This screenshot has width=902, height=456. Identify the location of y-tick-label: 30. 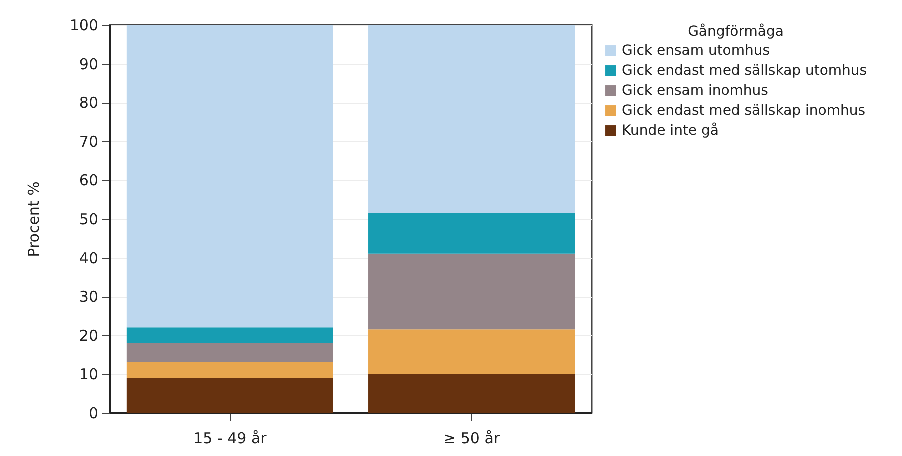
(88, 297).